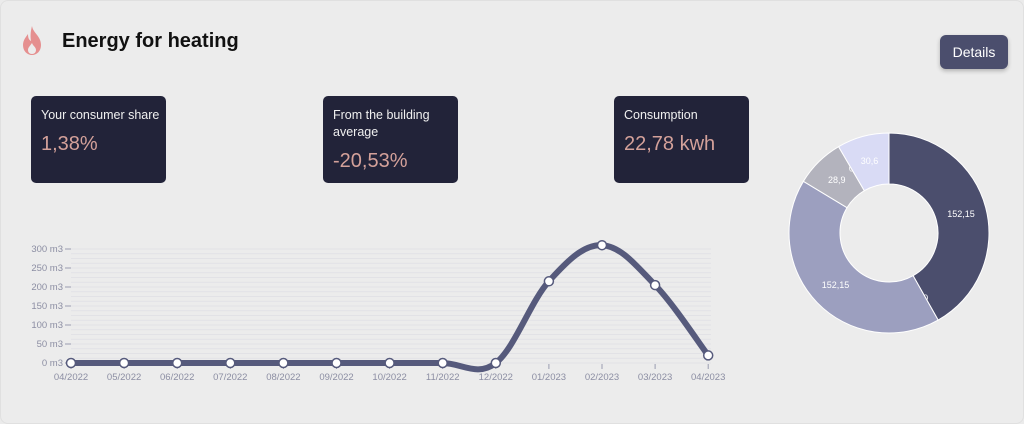 This screenshot has width=1024, height=424. Describe the element at coordinates (974, 52) in the screenshot. I see `details-button: Details` at that location.